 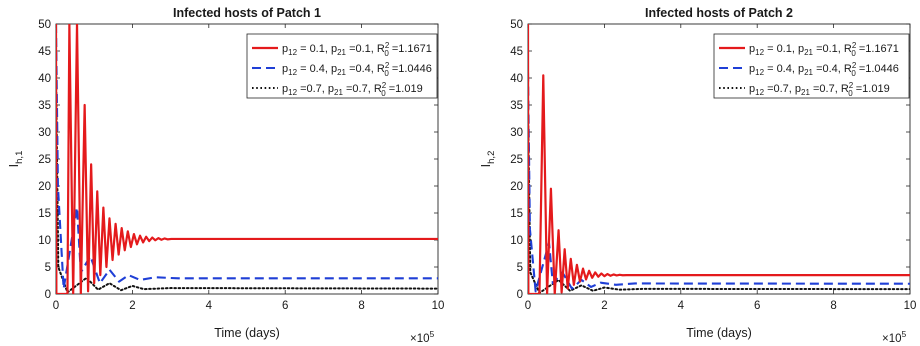 I want to click on legend-text: = 0.1,, so click(x=781, y=49).